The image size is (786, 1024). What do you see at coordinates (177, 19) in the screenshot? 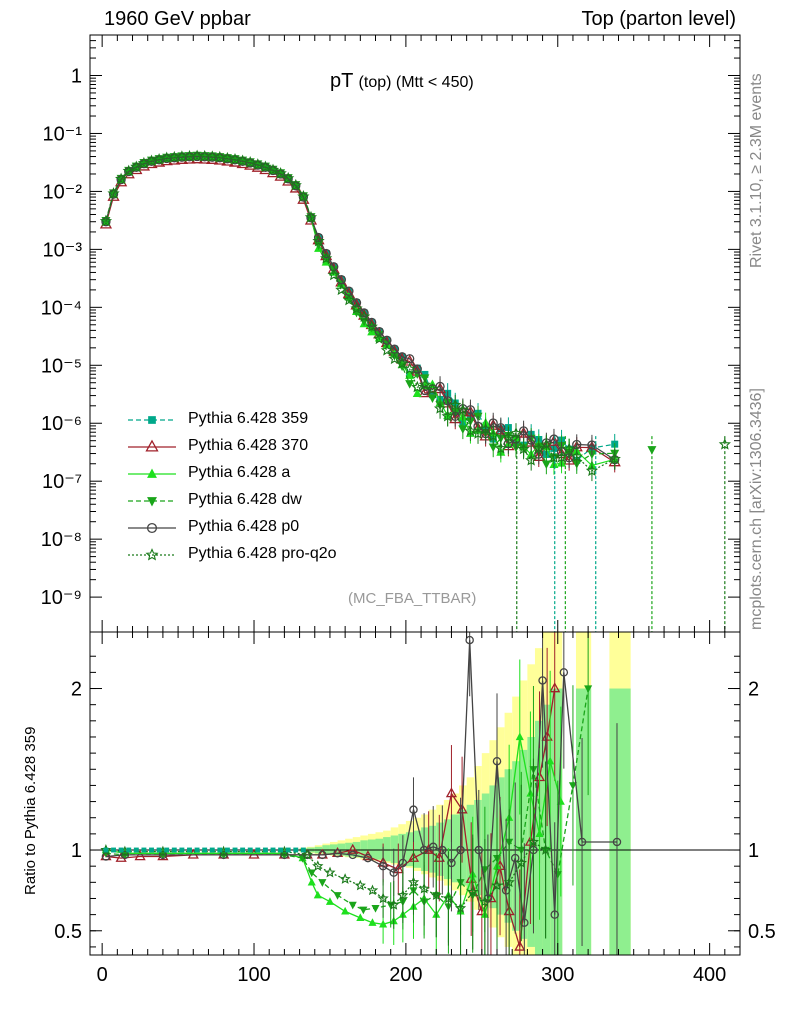
I see `header-left: 1960 GeV ppbar` at bounding box center [177, 19].